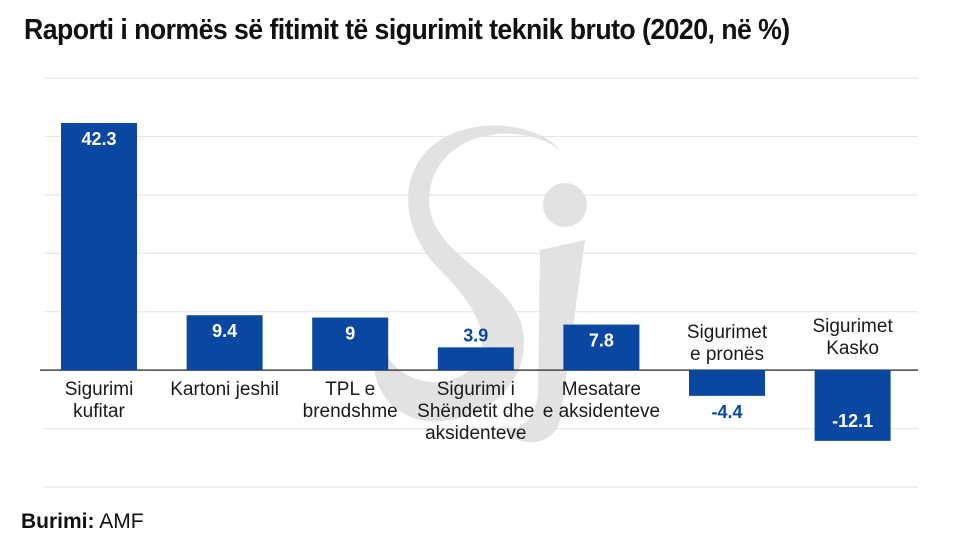 This screenshot has height=550, width=975. I want to click on data-label: 9, so click(350, 334).